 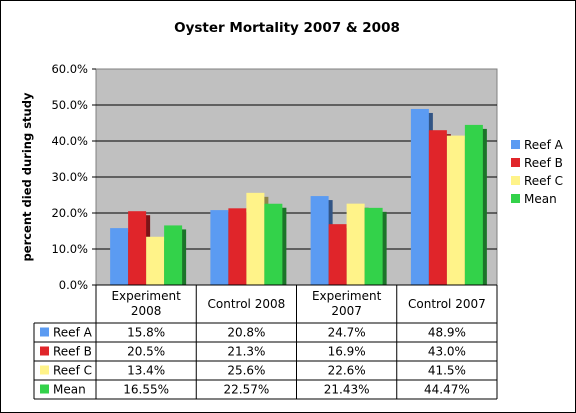 I want to click on legend-label: Reef C, so click(x=543, y=181).